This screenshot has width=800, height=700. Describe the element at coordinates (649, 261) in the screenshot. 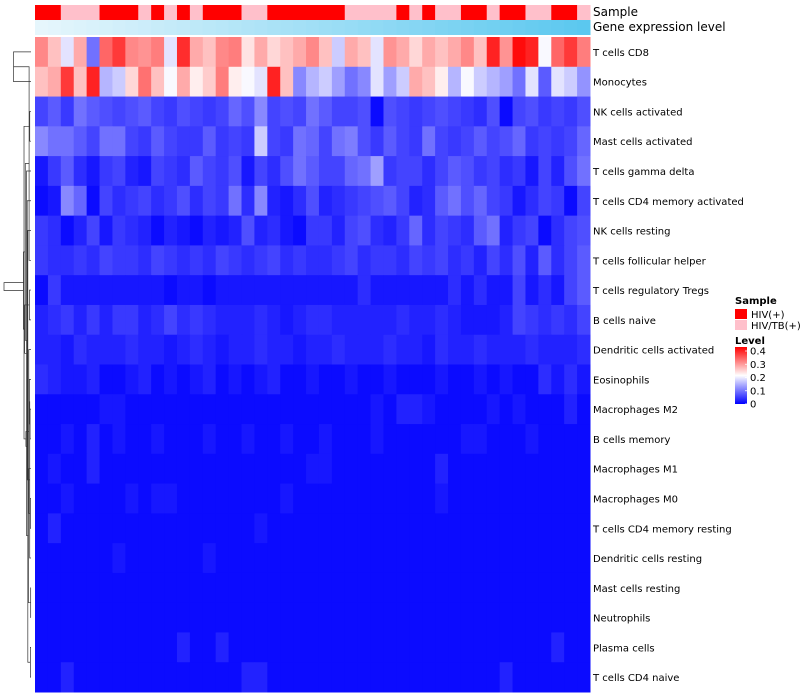

I see `row-label: T cells follicular helper` at that location.